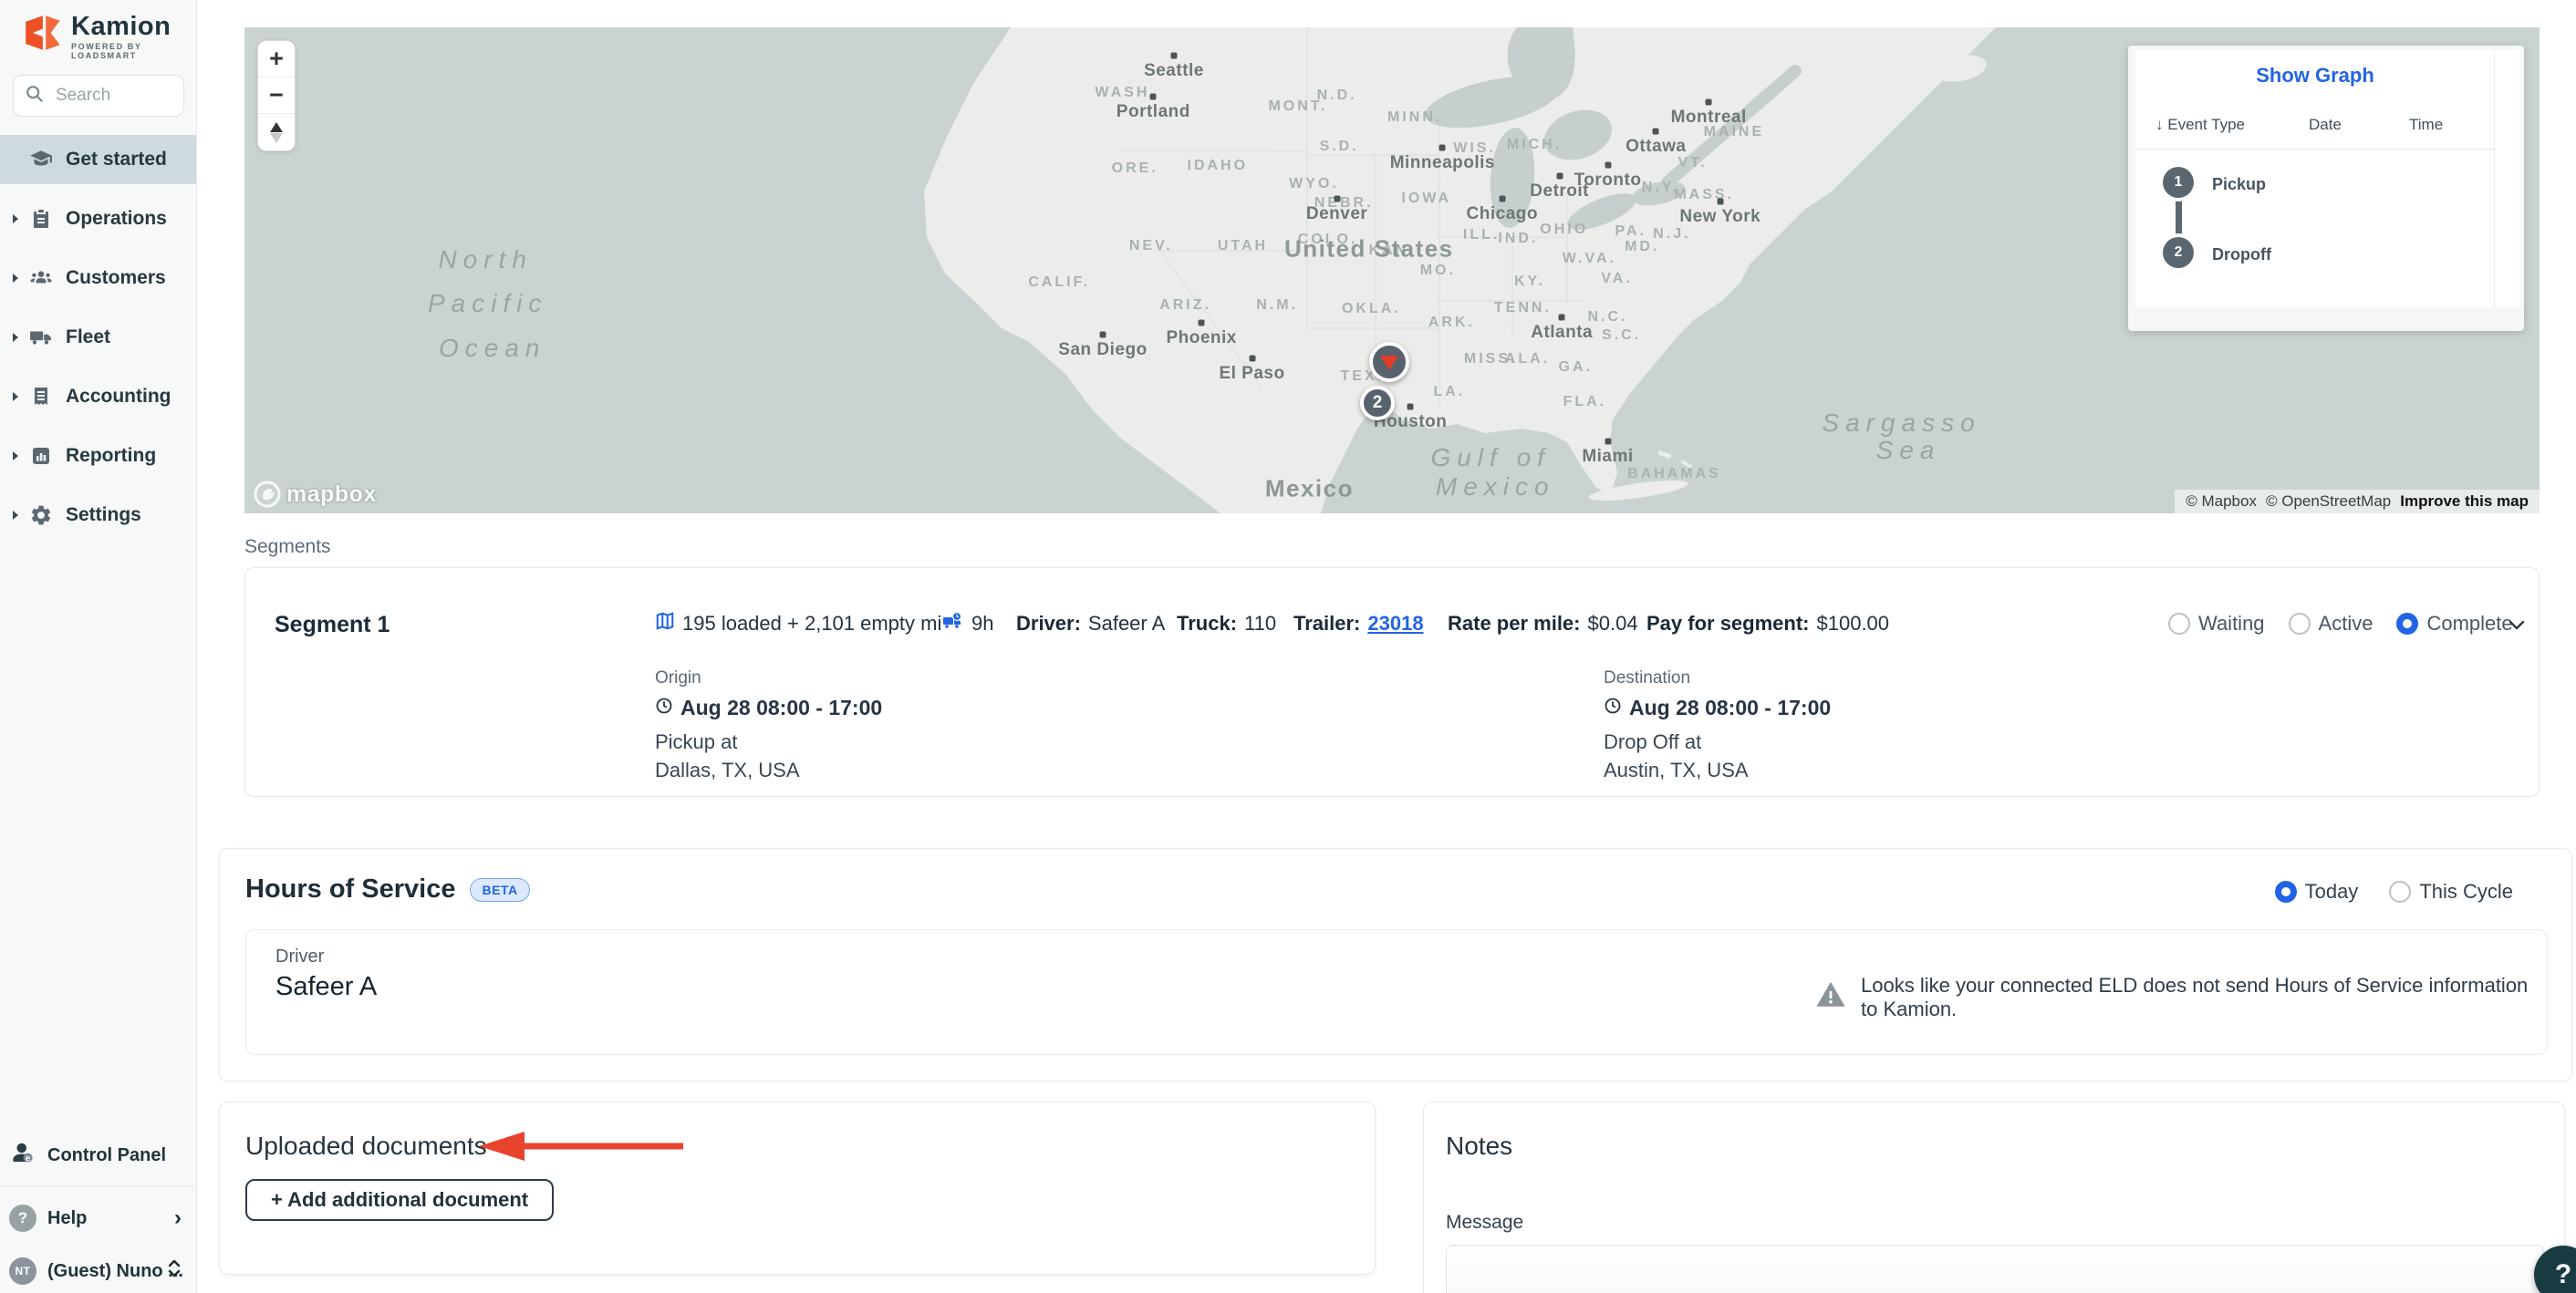 Image resolution: width=2576 pixels, height=1293 pixels. I want to click on search-box, so click(98, 96).